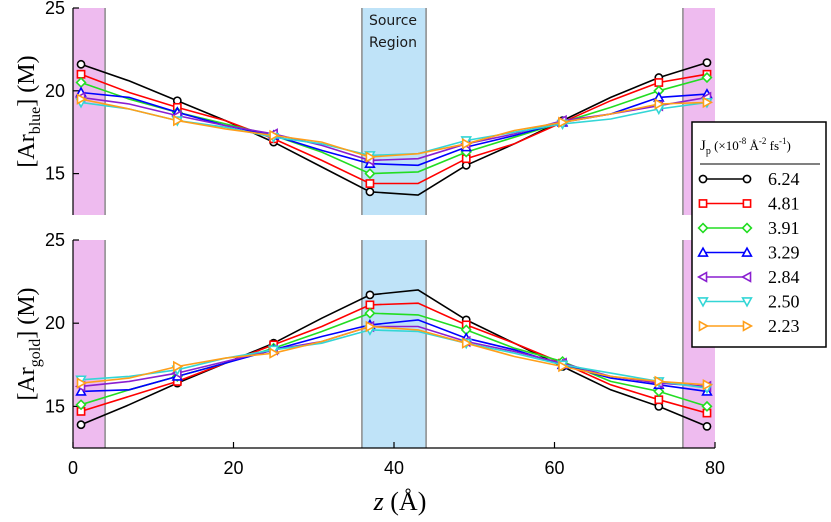  I want to click on legend-label: 2.50, so click(784, 302).